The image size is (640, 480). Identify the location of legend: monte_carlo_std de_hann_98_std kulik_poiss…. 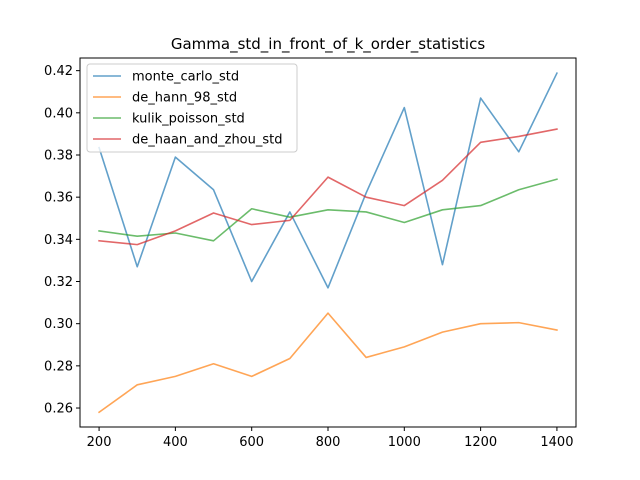
(192, 108).